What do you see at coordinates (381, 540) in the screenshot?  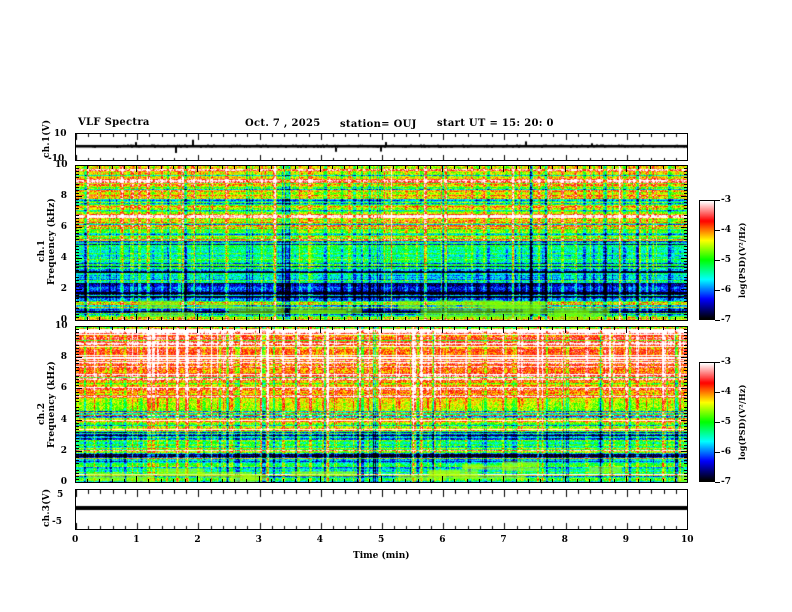 I see `xtick-5: 5` at bounding box center [381, 540].